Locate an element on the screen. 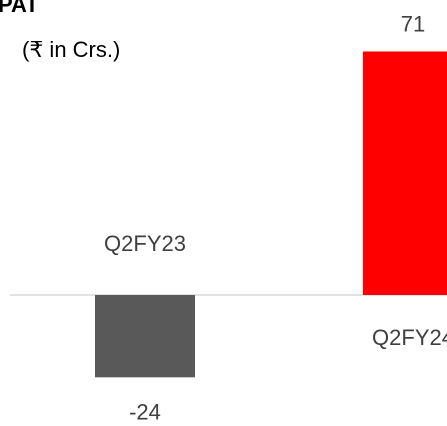 This screenshot has height=426, width=447. category-label: Q2FY23 is located at coordinates (145, 243).